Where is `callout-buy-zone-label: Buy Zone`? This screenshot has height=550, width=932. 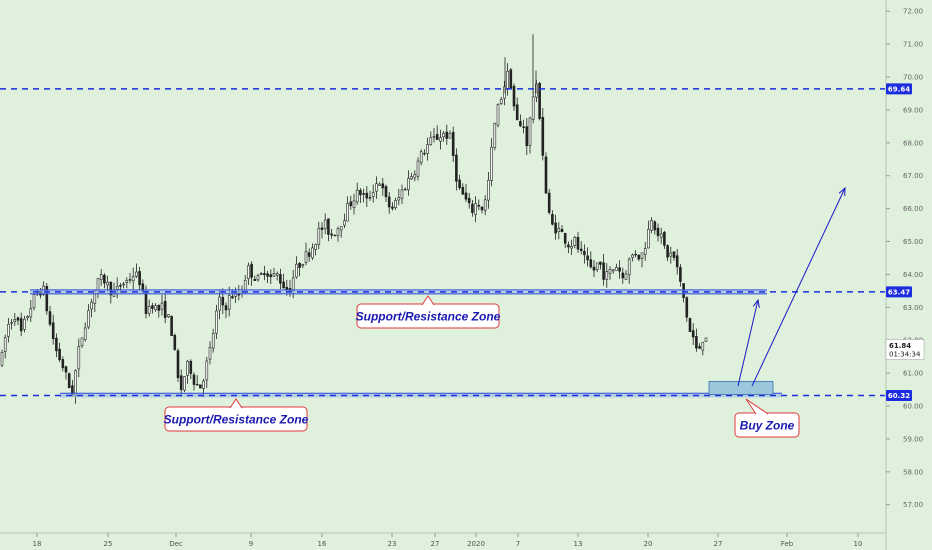
callout-buy-zone-label: Buy Zone is located at coordinates (767, 426).